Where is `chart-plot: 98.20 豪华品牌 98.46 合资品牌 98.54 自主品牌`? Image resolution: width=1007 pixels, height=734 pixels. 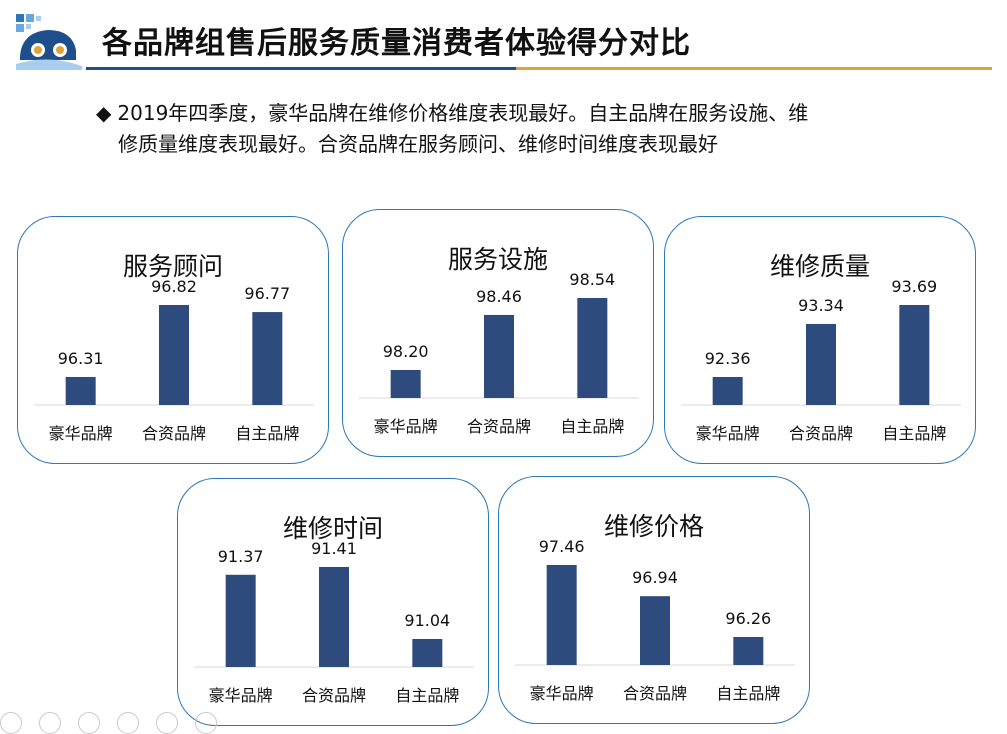 chart-plot: 98.20 豪华品牌 98.46 合资品牌 98.54 自主品牌 is located at coordinates (499, 353).